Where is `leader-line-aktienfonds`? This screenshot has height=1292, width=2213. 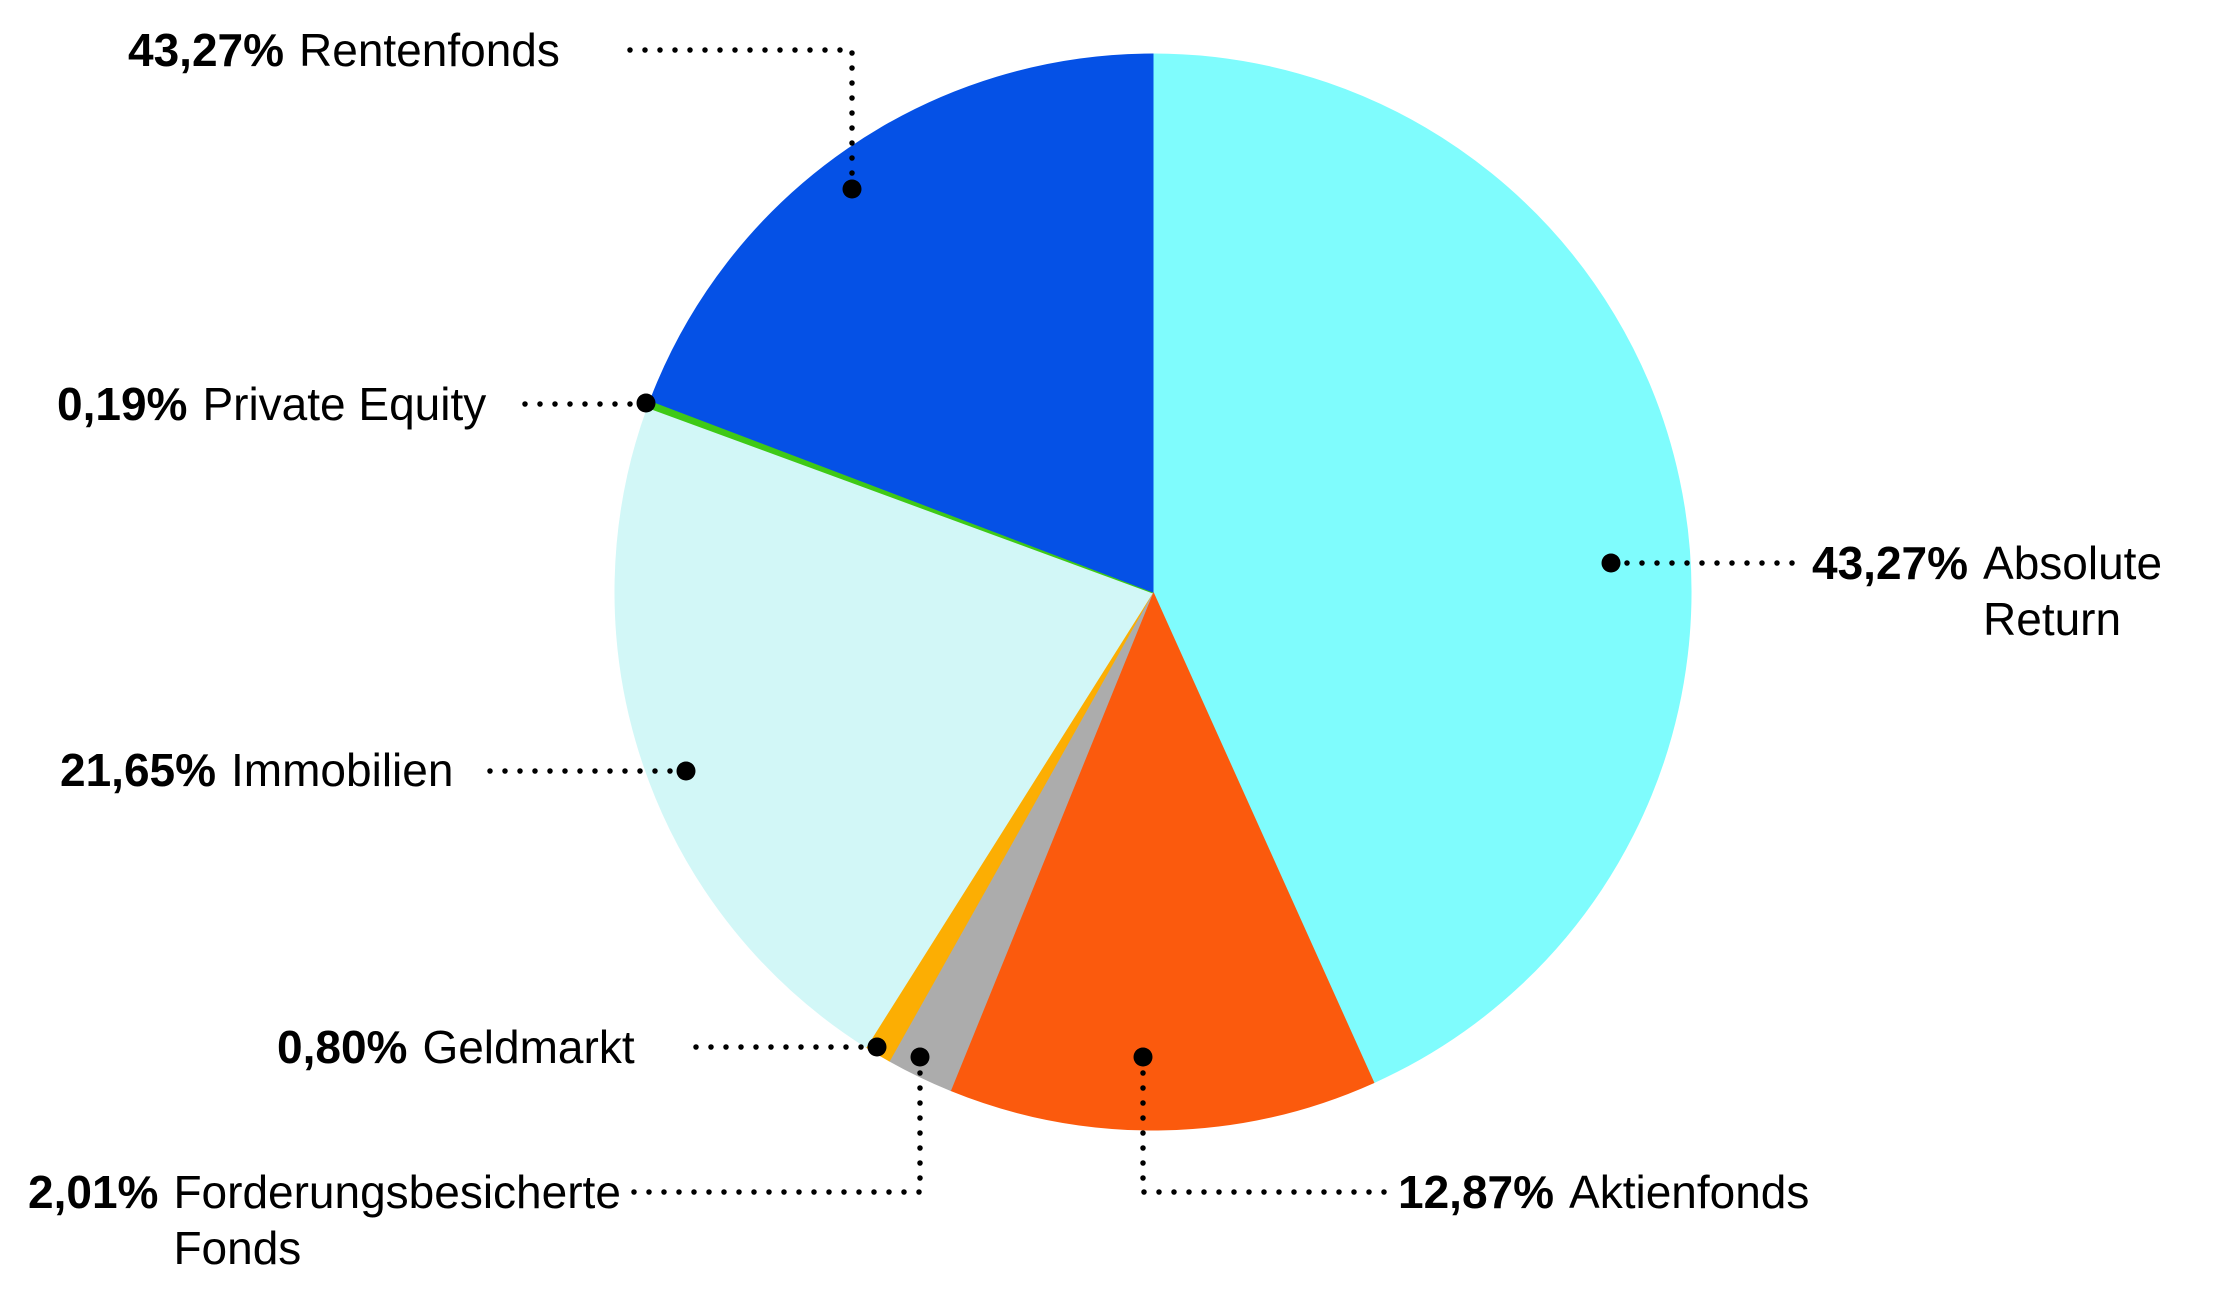
leader-line-aktienfonds is located at coordinates (1266, 1132).